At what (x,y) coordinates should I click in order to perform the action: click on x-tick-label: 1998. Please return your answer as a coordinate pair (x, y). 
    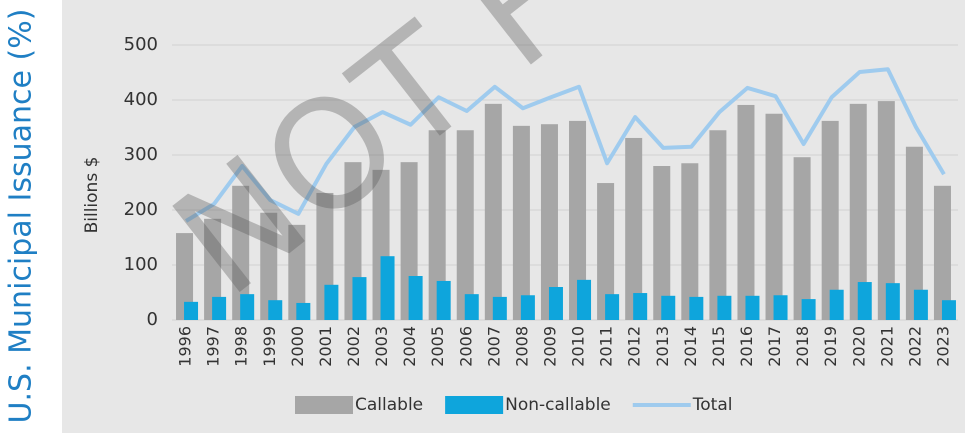
    Looking at the image, I should click on (241, 346).